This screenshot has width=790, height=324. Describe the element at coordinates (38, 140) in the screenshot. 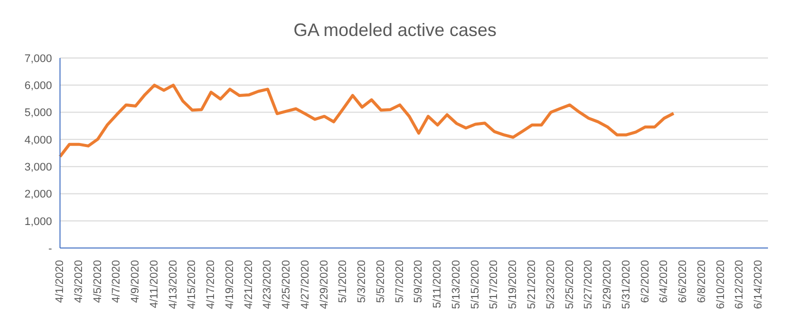

I see `y-tick-label: 4,000` at that location.